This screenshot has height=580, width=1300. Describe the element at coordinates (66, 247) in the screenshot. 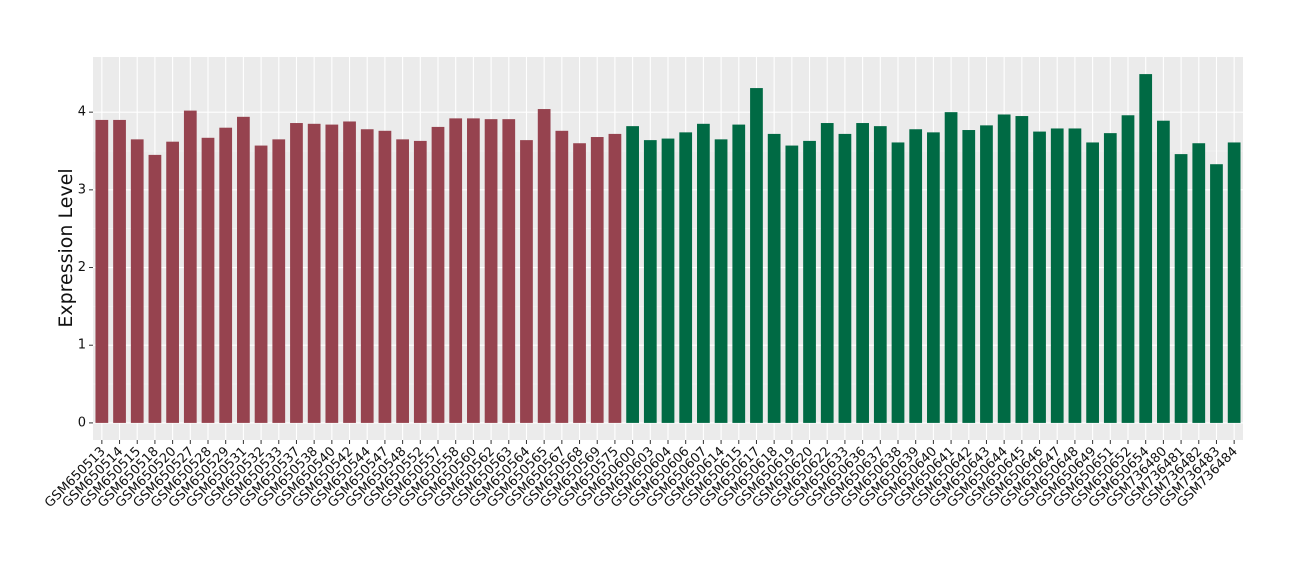

I see `y-axis-label: Expression Level` at that location.